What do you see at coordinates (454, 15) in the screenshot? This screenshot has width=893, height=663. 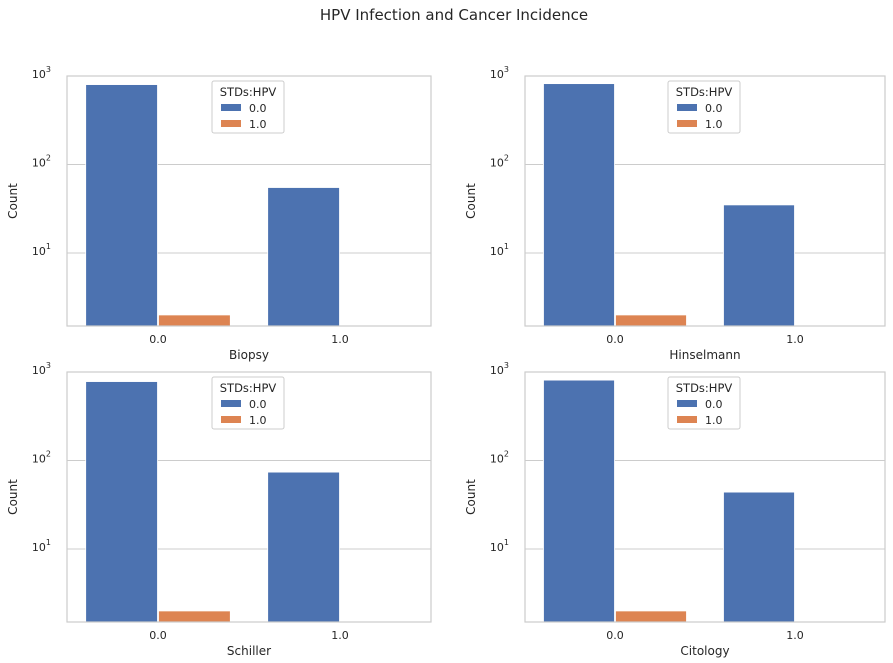 I see `figure-title: HPV Infection and Cancer Incidence` at bounding box center [454, 15].